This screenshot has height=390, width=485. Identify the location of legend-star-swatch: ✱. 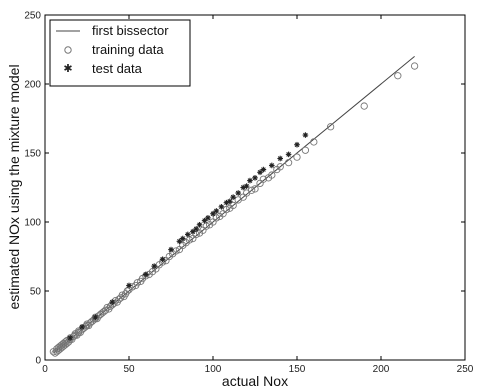
(67, 68).